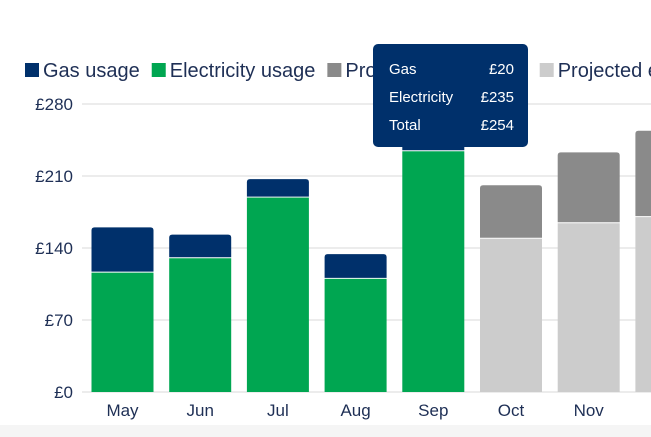 The width and height of the screenshot is (651, 437). I want to click on tooltip-label-total: Total, so click(405, 125).